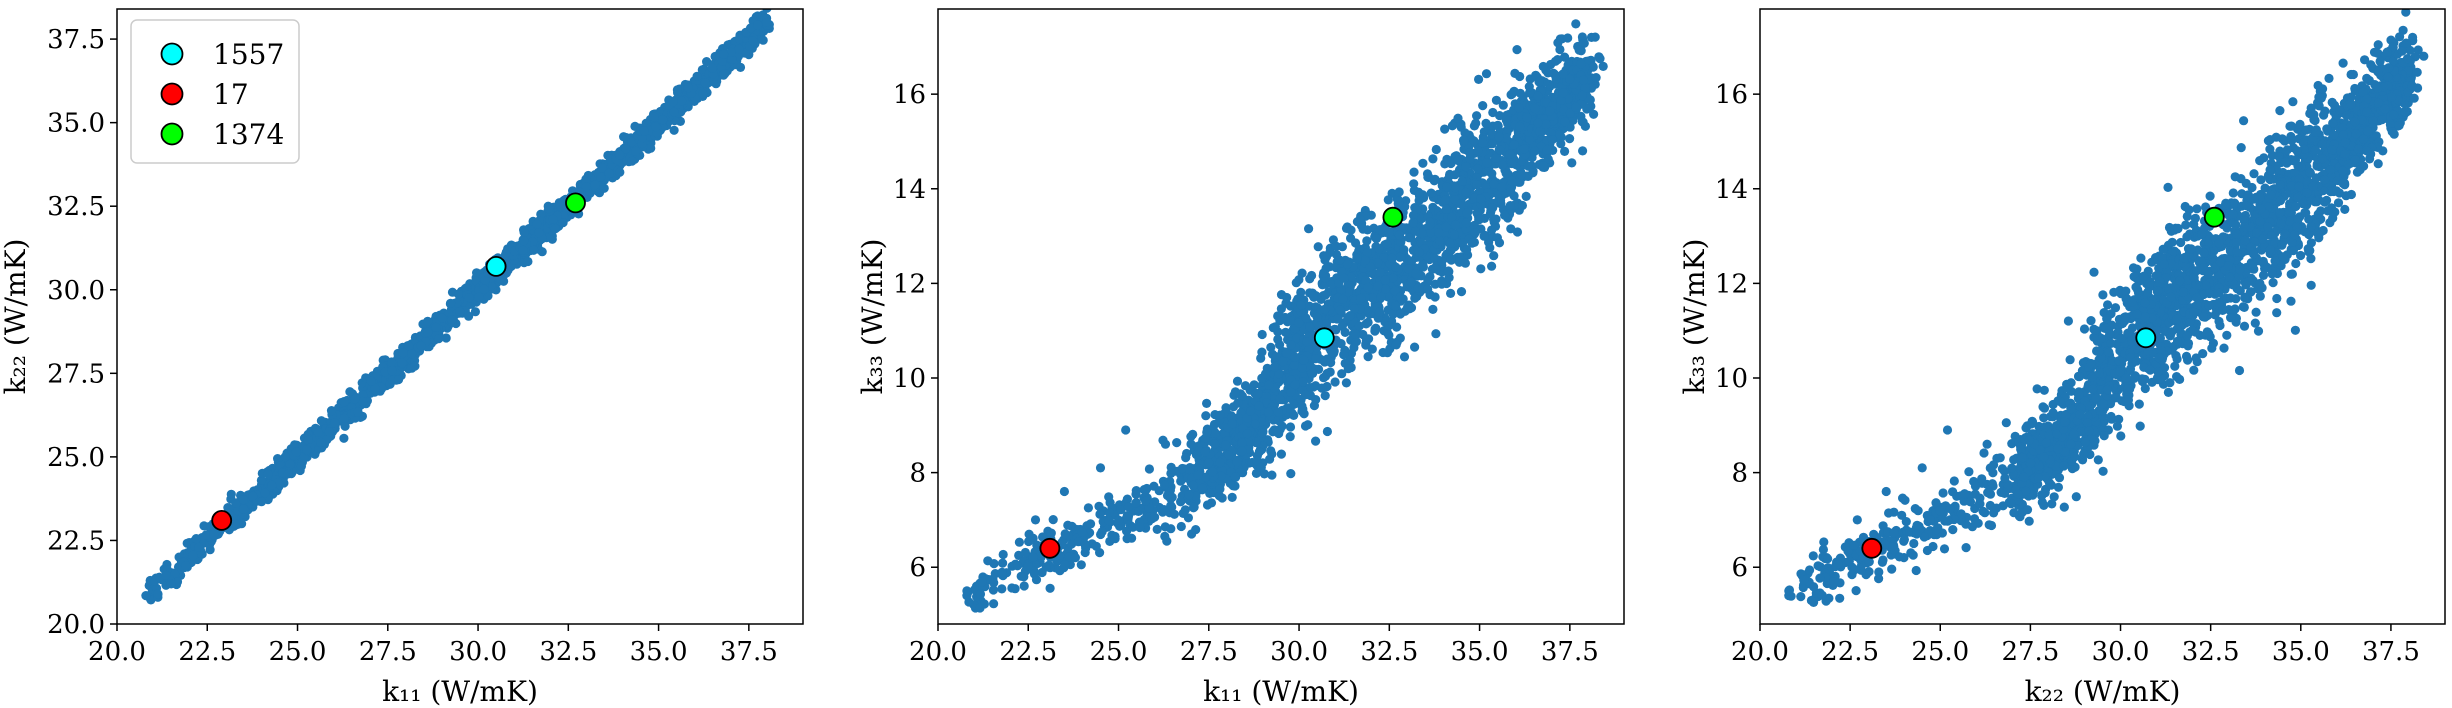 This screenshot has width=2452, height=708. What do you see at coordinates (909, 95) in the screenshot?
I see `y-tick-label: 16` at bounding box center [909, 95].